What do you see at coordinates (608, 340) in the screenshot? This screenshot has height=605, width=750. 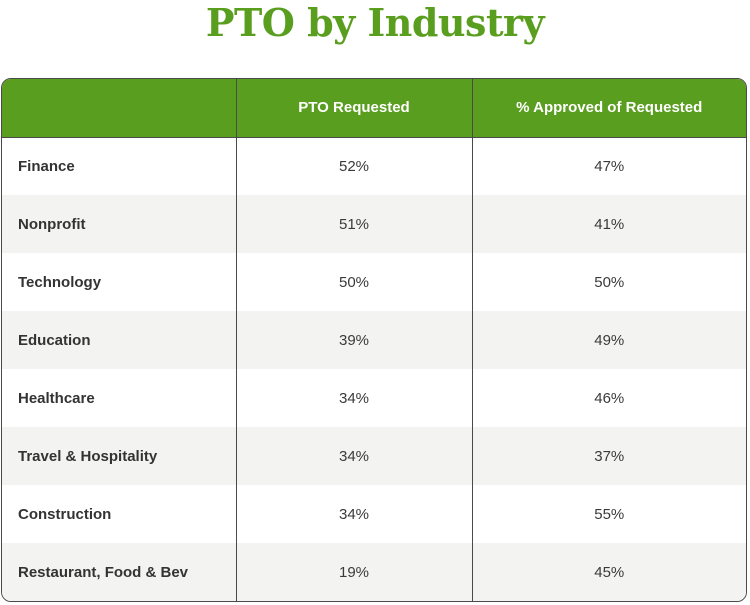 I see `cell-approved: 49%` at bounding box center [608, 340].